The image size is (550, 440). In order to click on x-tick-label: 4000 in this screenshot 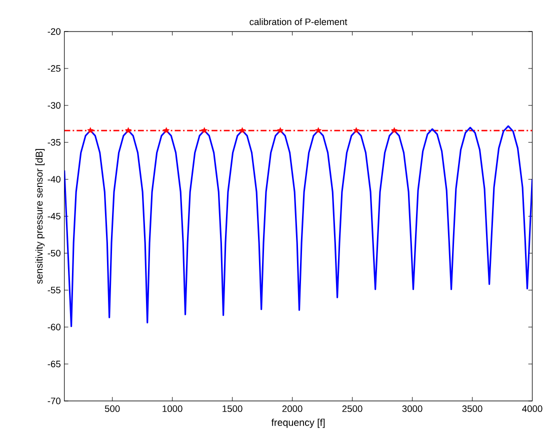, I will do `click(532, 408)`.